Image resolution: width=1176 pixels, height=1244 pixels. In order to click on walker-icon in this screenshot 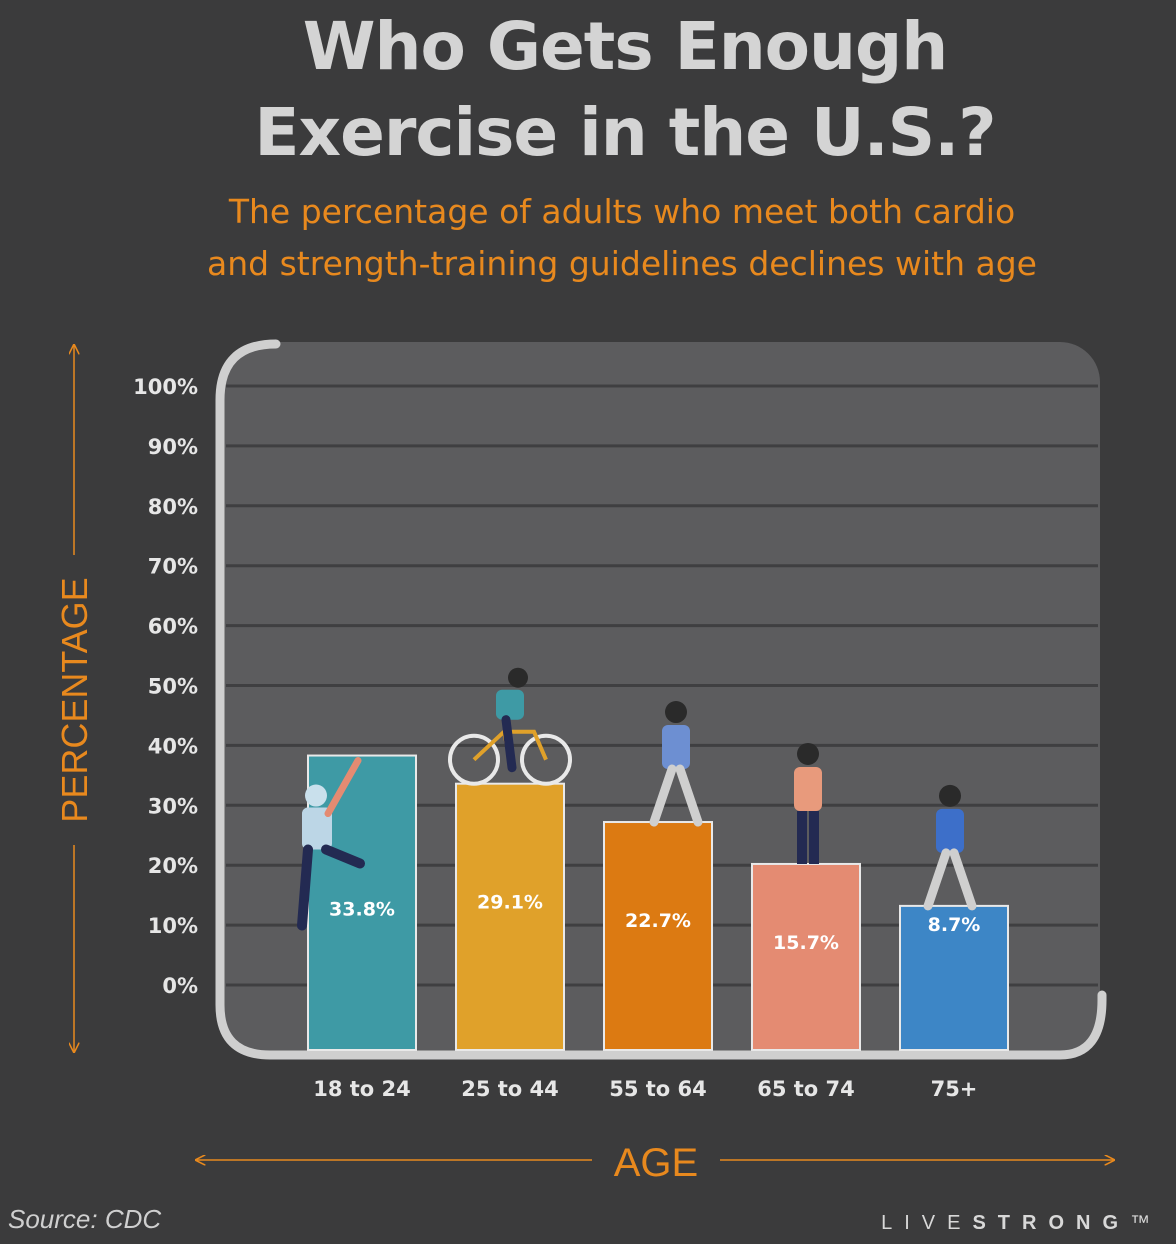, I will do `click(950, 847)`.